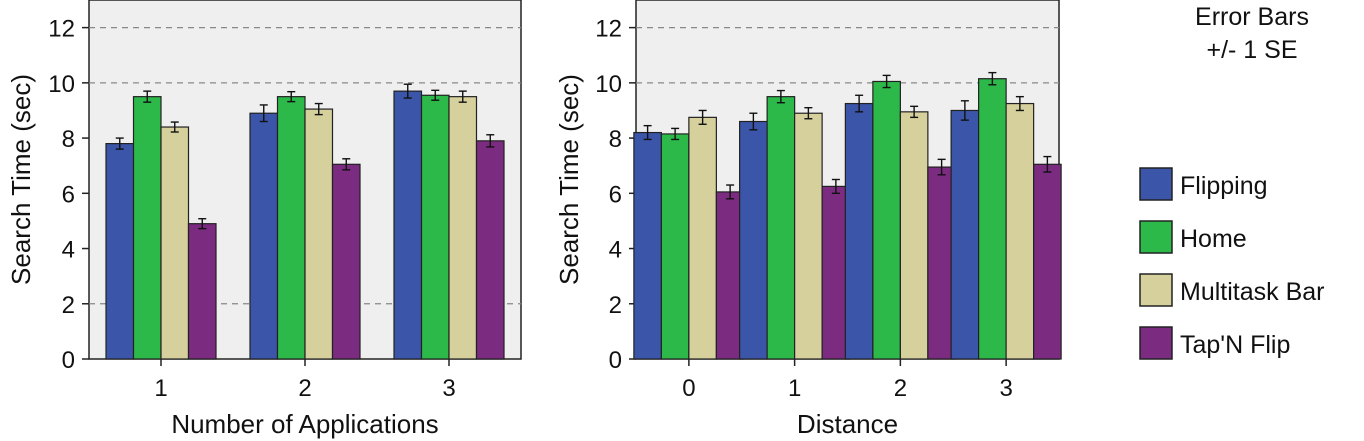 The image size is (1364, 441). Describe the element at coordinates (1235, 345) in the screenshot. I see `legend-label: Tap'N Flip` at that location.